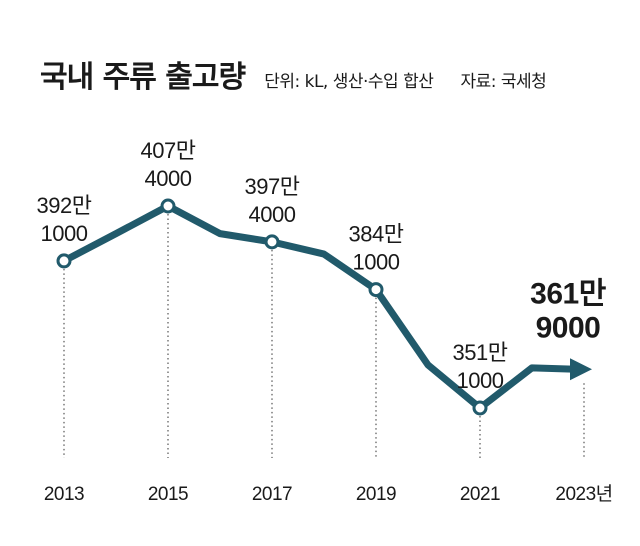 This screenshot has width=640, height=546. What do you see at coordinates (64, 205) in the screenshot?
I see `value-label-2013-line1: 392만` at bounding box center [64, 205].